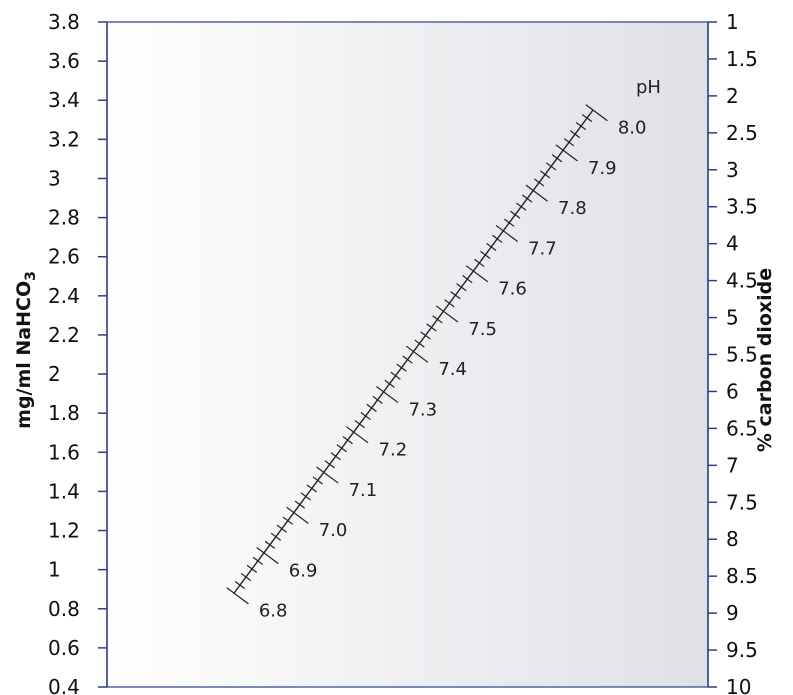 The image size is (793, 695). Describe the element at coordinates (422, 409) in the screenshot. I see `ph-value-label: 7.3` at that location.